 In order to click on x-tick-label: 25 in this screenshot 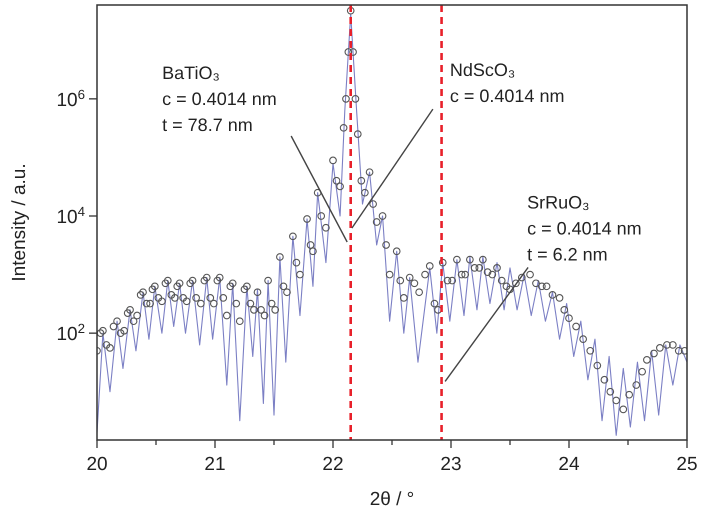, I will do `click(687, 464)`.